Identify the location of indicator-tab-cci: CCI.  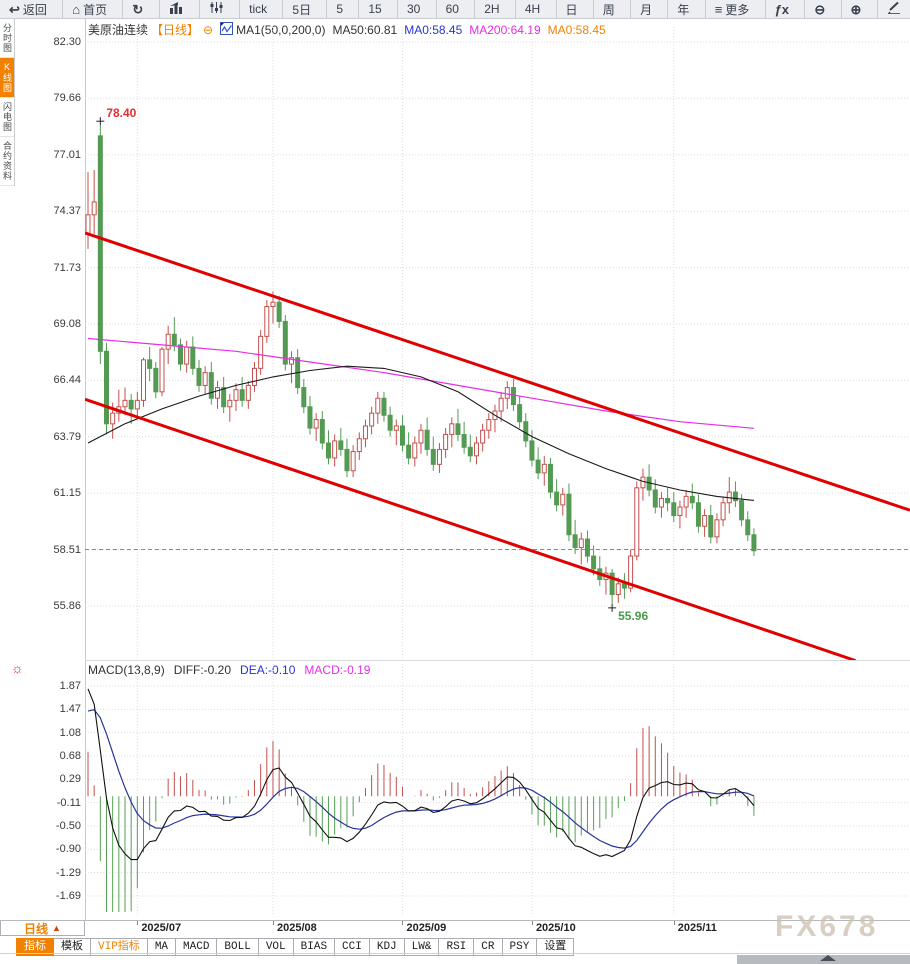
(352, 947).